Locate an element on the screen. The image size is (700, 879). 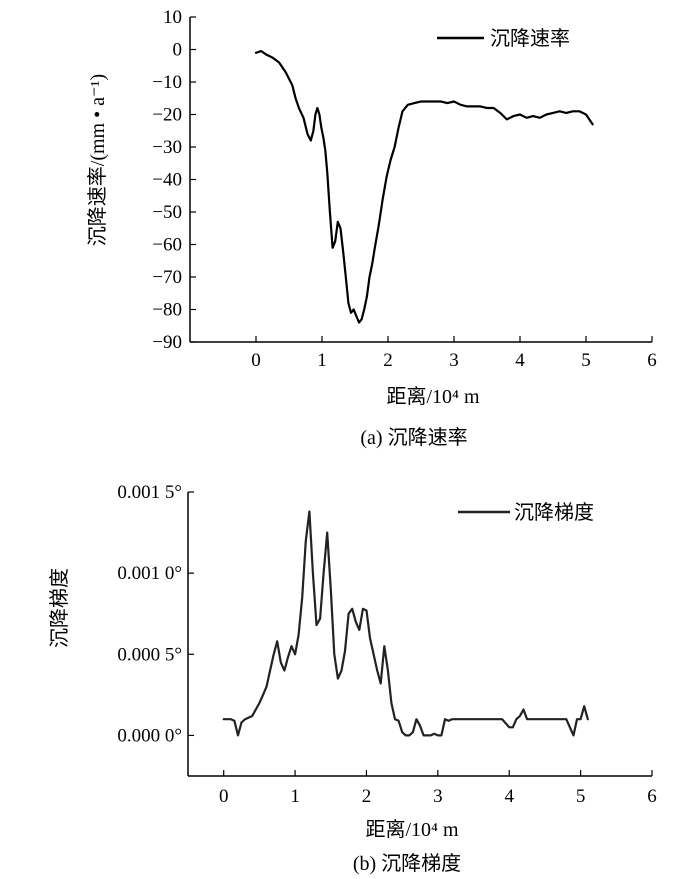
y-axis-label: 沉降速率/(mm • a⁻¹) is located at coordinates (97, 160).